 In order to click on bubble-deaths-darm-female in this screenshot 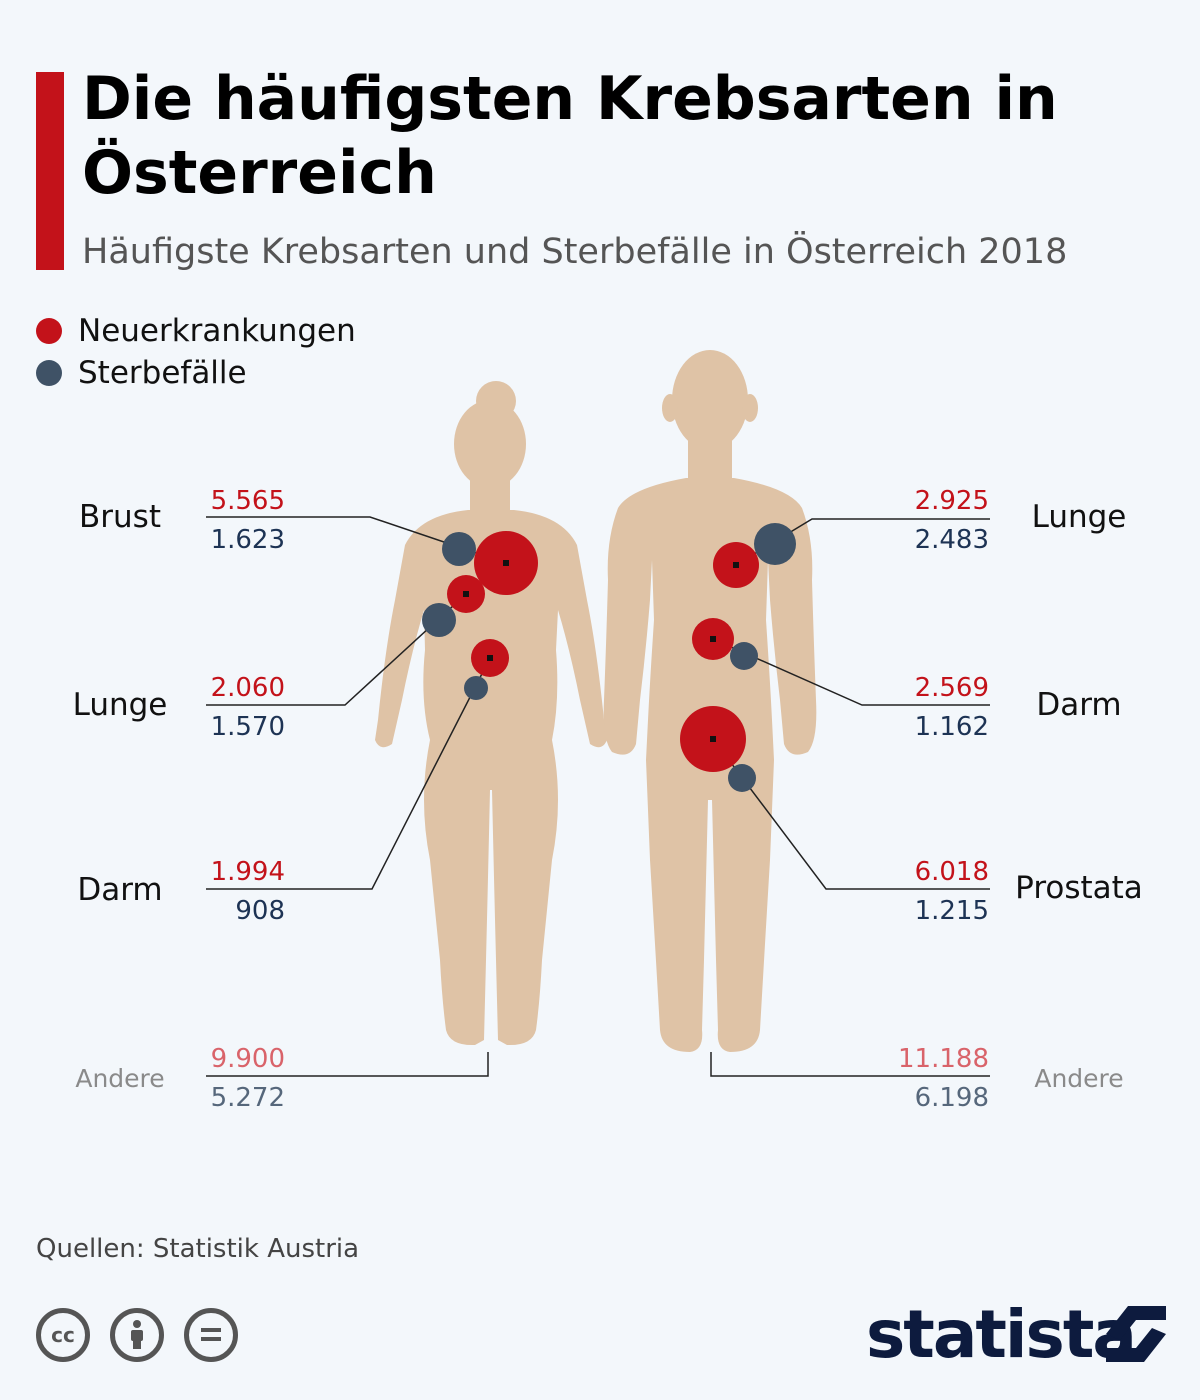, I will do `click(476, 688)`.